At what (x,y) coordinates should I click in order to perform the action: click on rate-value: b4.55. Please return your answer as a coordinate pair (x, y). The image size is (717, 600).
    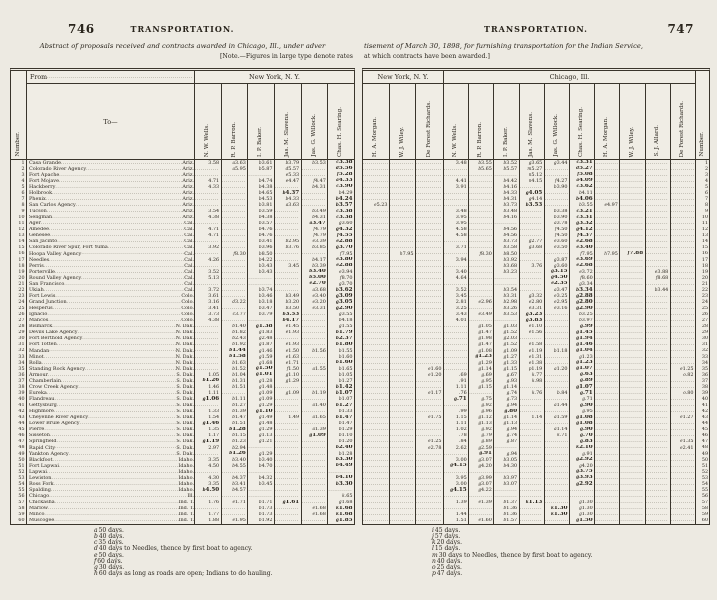
    Looking at the image, I should click on (239, 466).